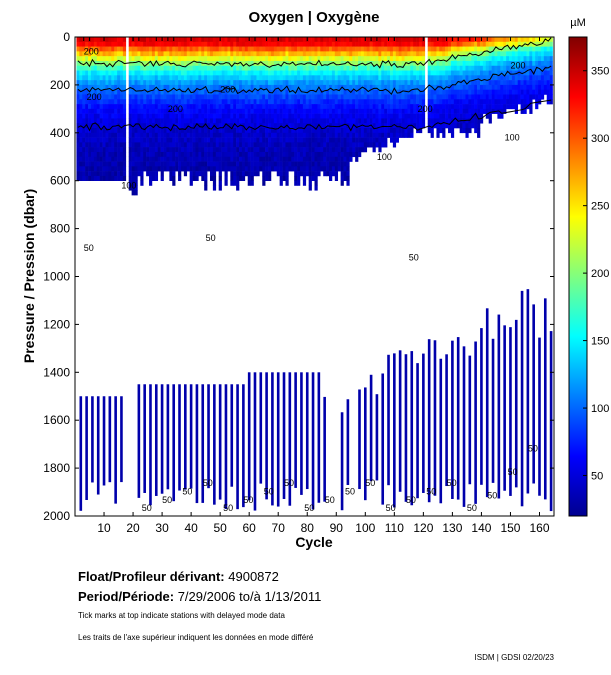 The width and height of the screenshot is (611, 675). Describe the element at coordinates (293, 596) in the screenshot. I see `period-end: 1/13/2011` at that location.